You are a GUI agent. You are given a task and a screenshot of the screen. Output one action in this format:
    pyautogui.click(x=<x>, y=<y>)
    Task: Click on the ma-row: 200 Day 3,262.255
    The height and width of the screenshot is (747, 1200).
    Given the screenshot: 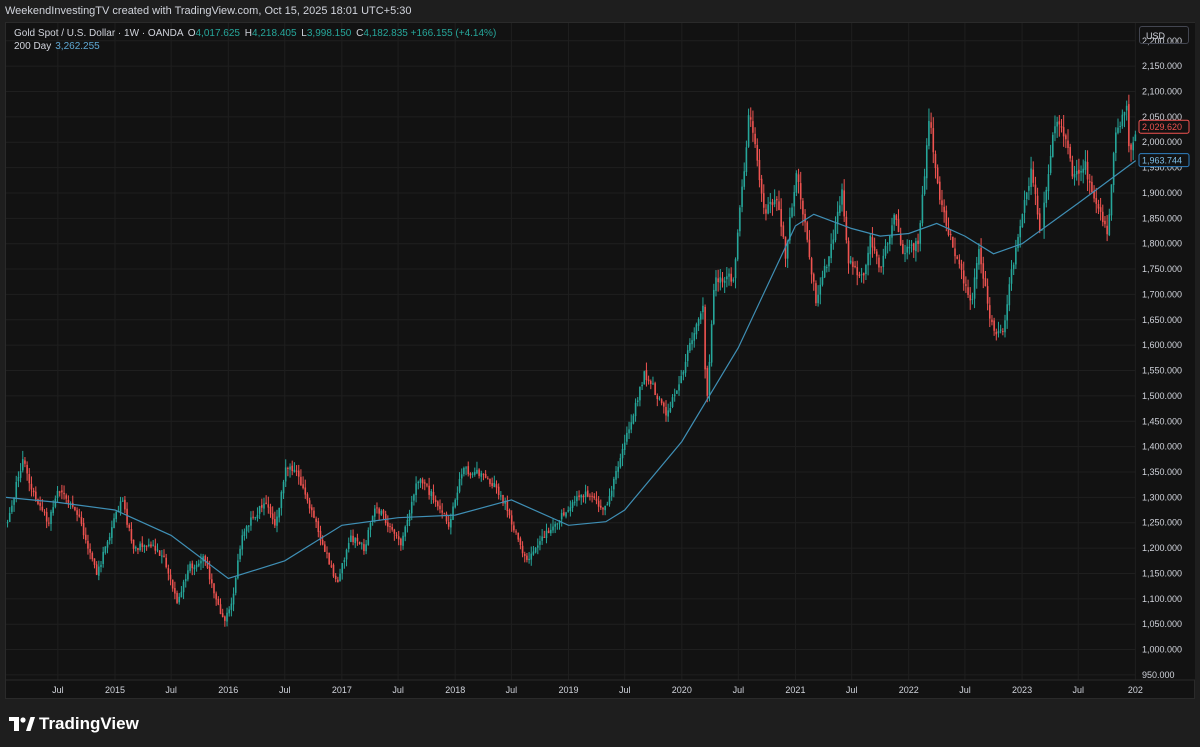 What is the action you would take?
    pyautogui.click(x=255, y=46)
    